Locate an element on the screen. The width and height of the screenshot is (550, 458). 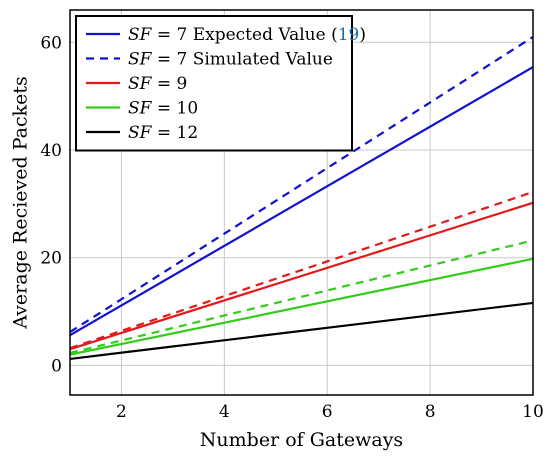
legend-label: SF = 7 Expected Value (19) is located at coordinates (247, 35).